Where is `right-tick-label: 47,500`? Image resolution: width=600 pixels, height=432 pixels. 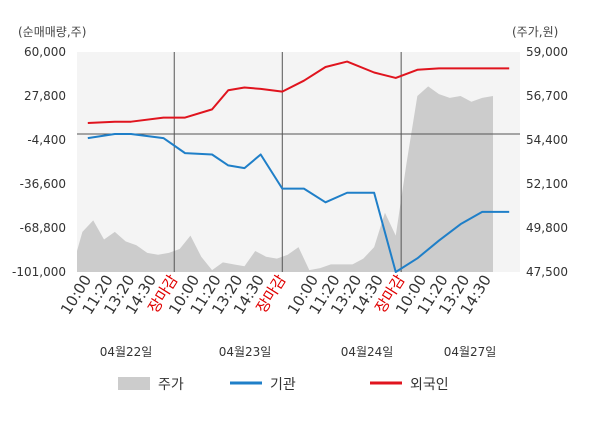 right-tick-label: 47,500 is located at coordinates (547, 272).